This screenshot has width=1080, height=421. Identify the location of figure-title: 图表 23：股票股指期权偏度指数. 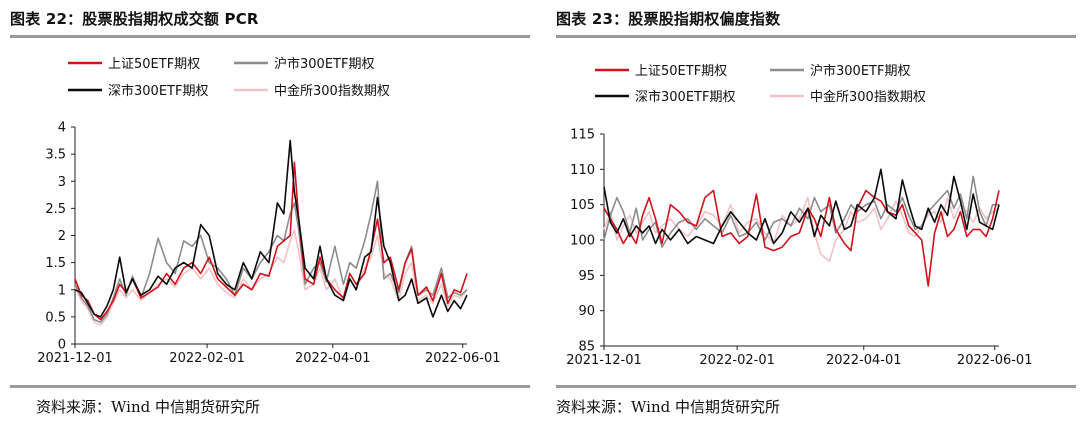
(668, 19).